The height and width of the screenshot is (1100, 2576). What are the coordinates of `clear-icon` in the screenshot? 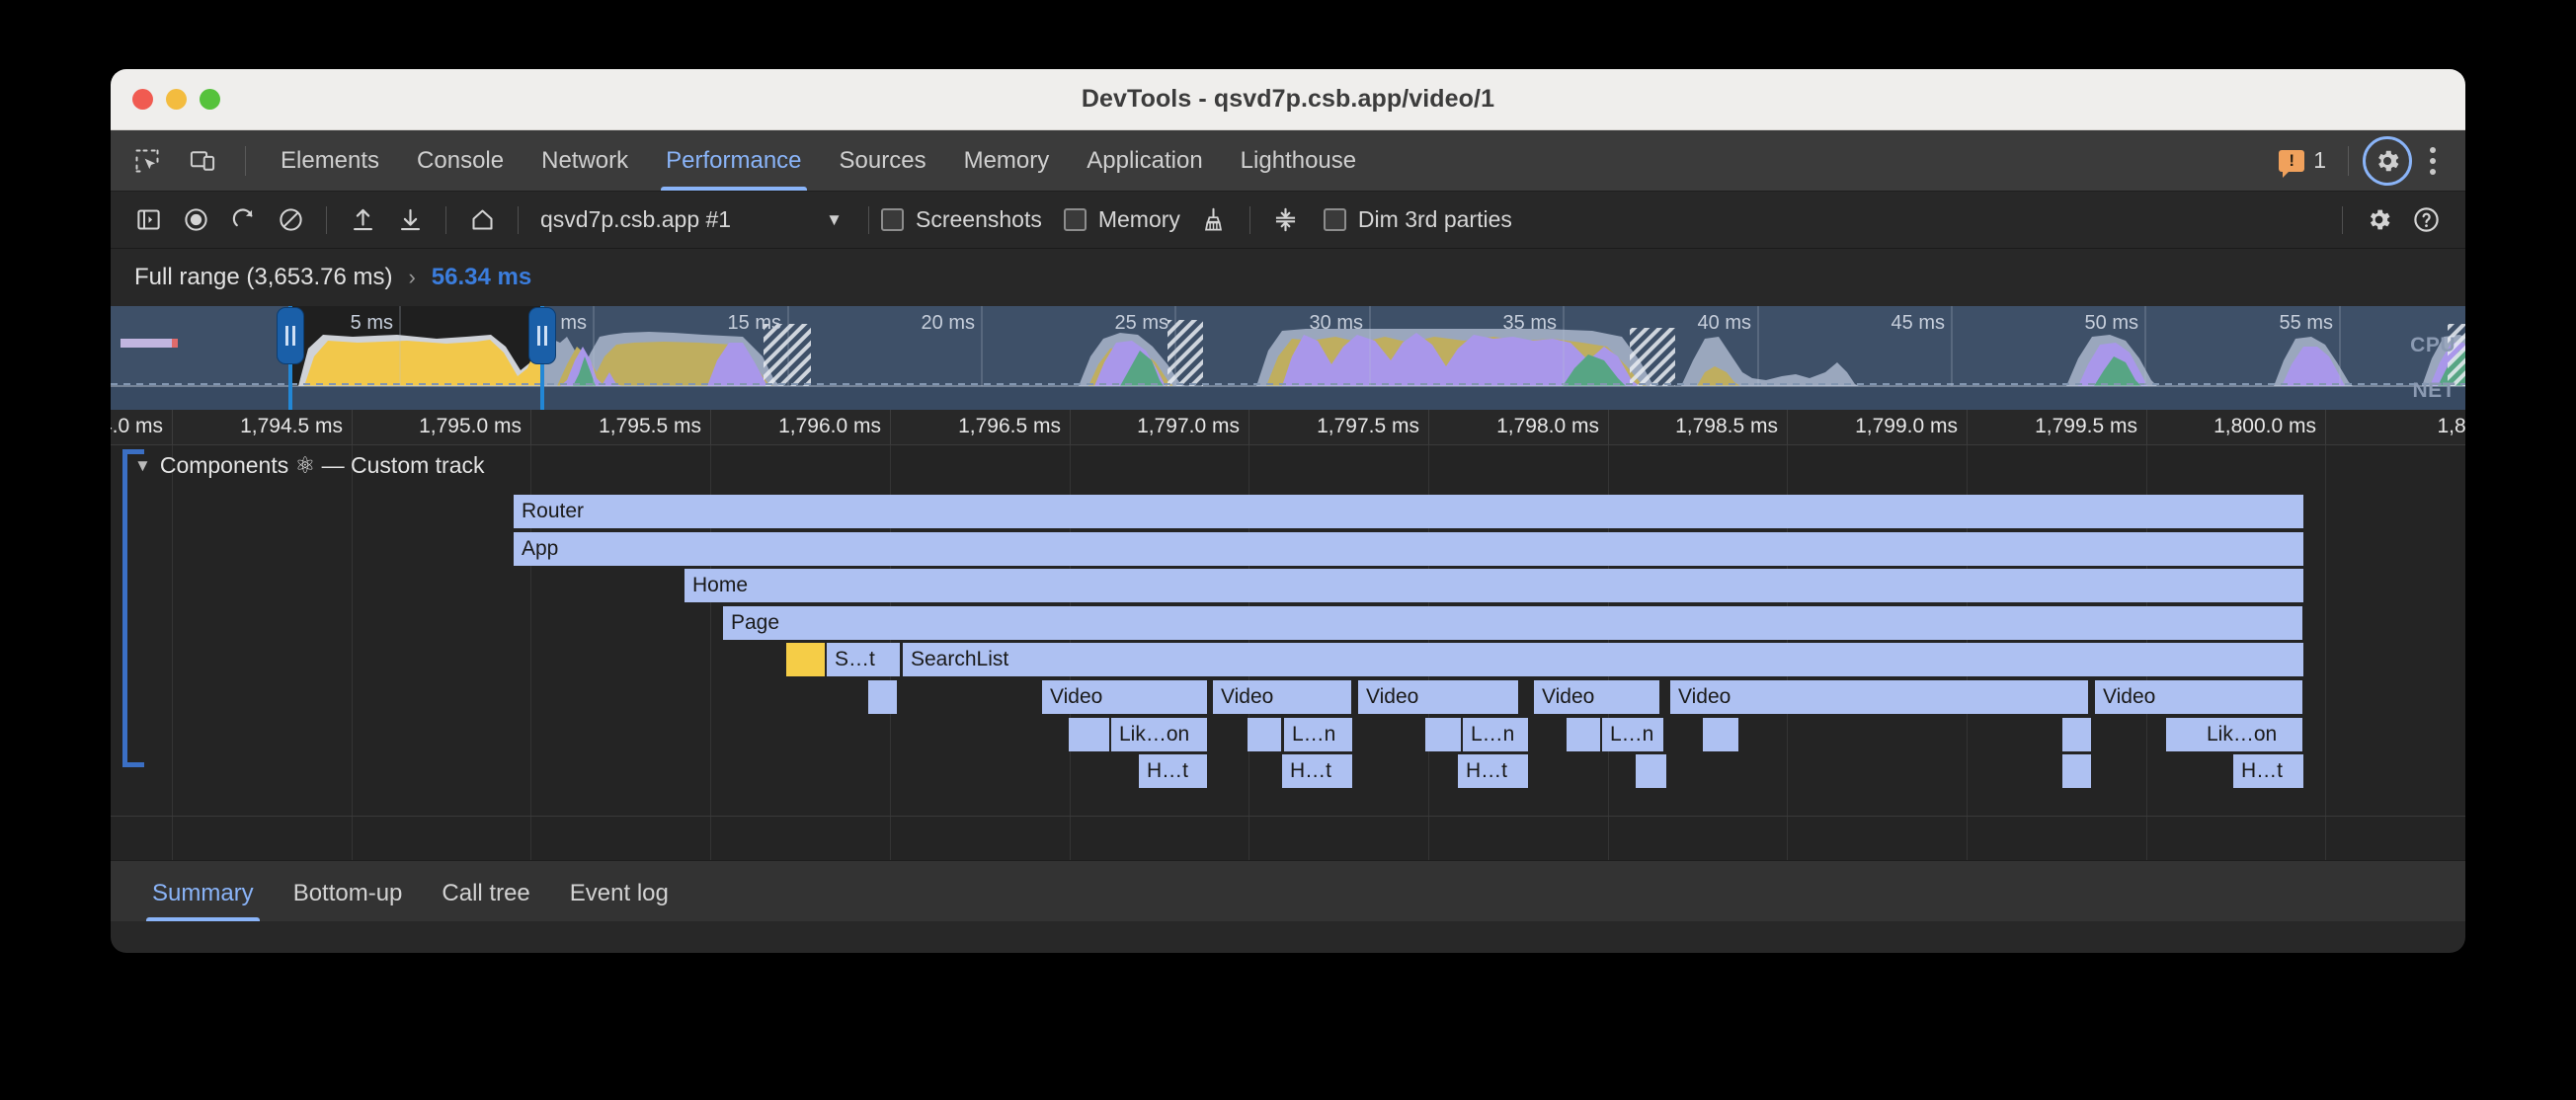 It's located at (290, 220).